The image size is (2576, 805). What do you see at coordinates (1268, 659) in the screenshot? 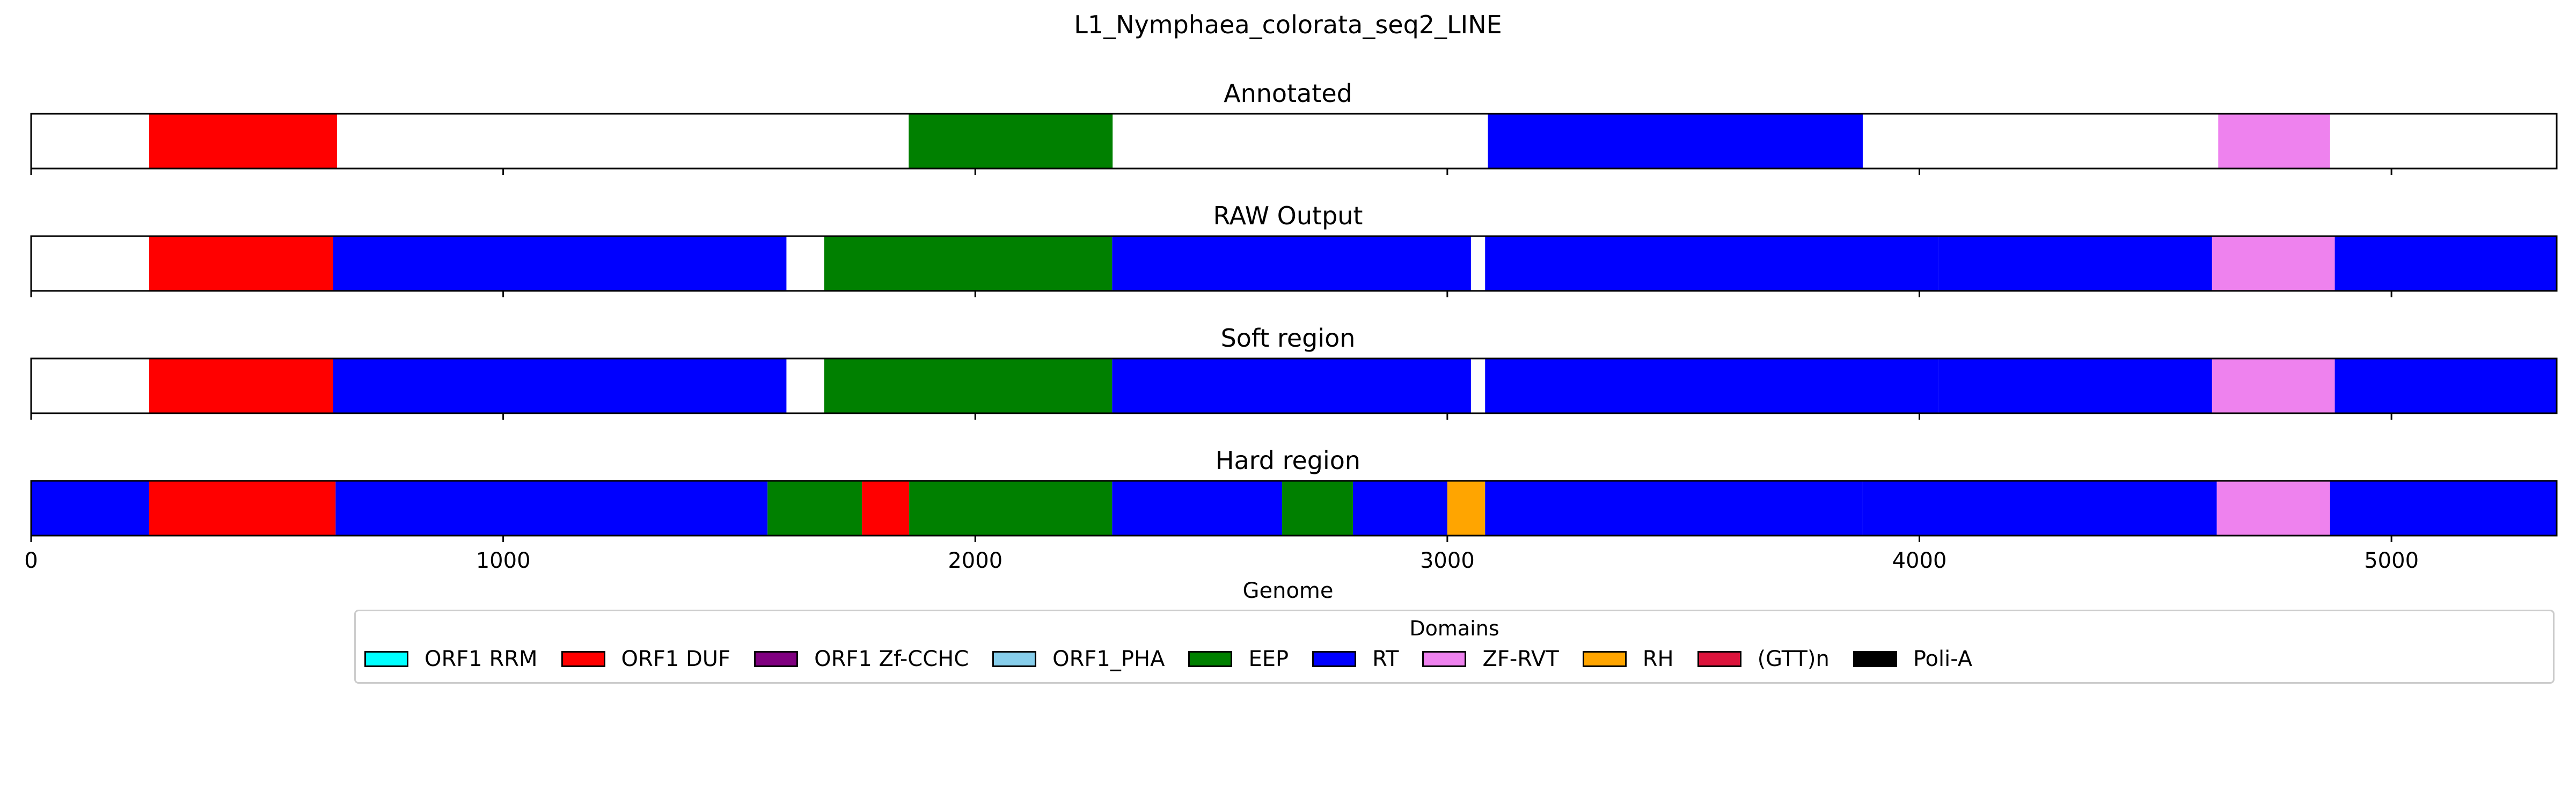
I see `legend-label: EEP` at bounding box center [1268, 659].